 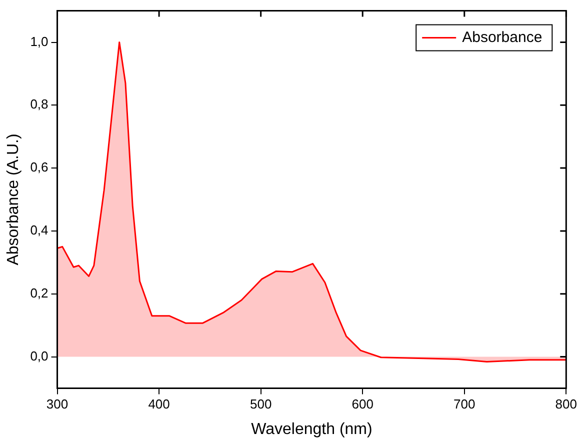 What do you see at coordinates (39, 356) in the screenshot?
I see `y-tick-label: 0,0` at bounding box center [39, 356].